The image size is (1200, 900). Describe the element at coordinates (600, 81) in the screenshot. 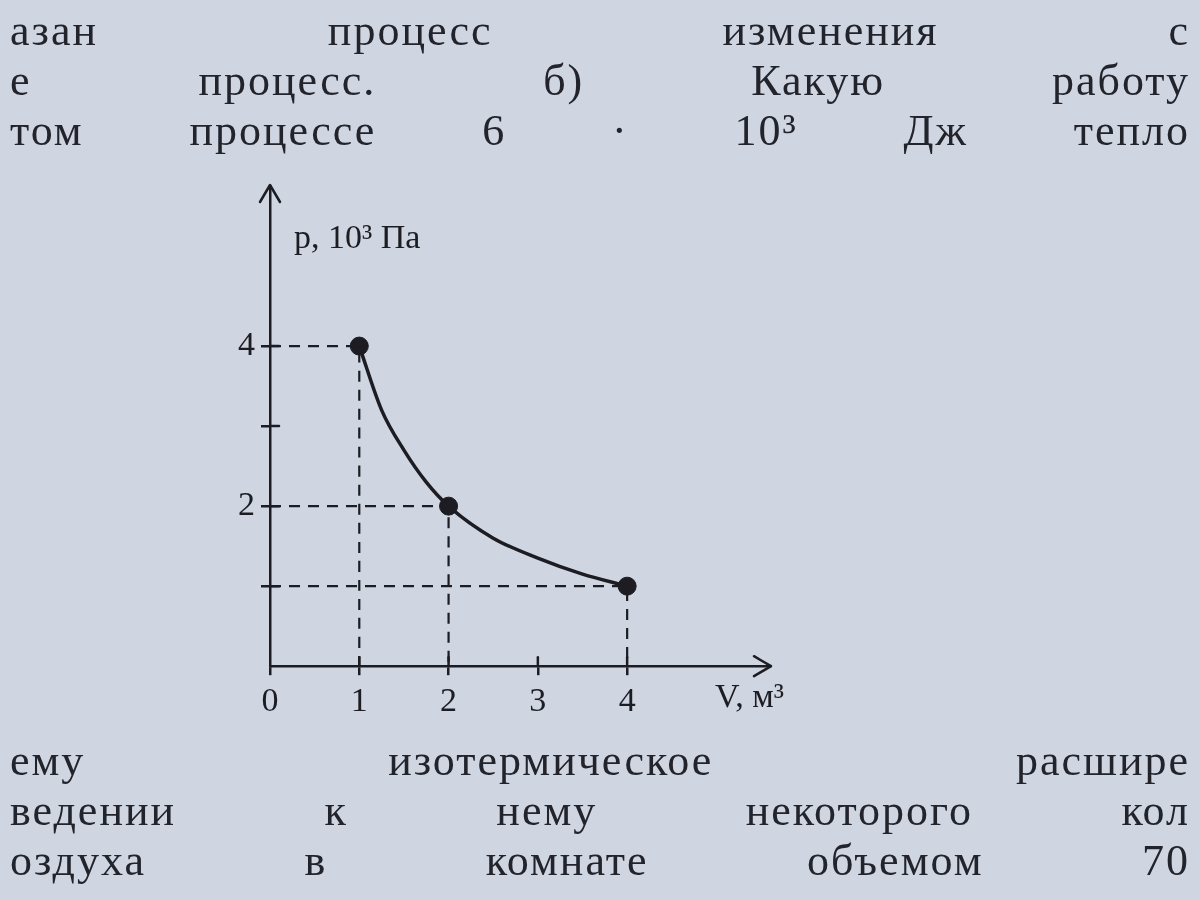

I see `text: е процесс. б) Какую работу` at that location.